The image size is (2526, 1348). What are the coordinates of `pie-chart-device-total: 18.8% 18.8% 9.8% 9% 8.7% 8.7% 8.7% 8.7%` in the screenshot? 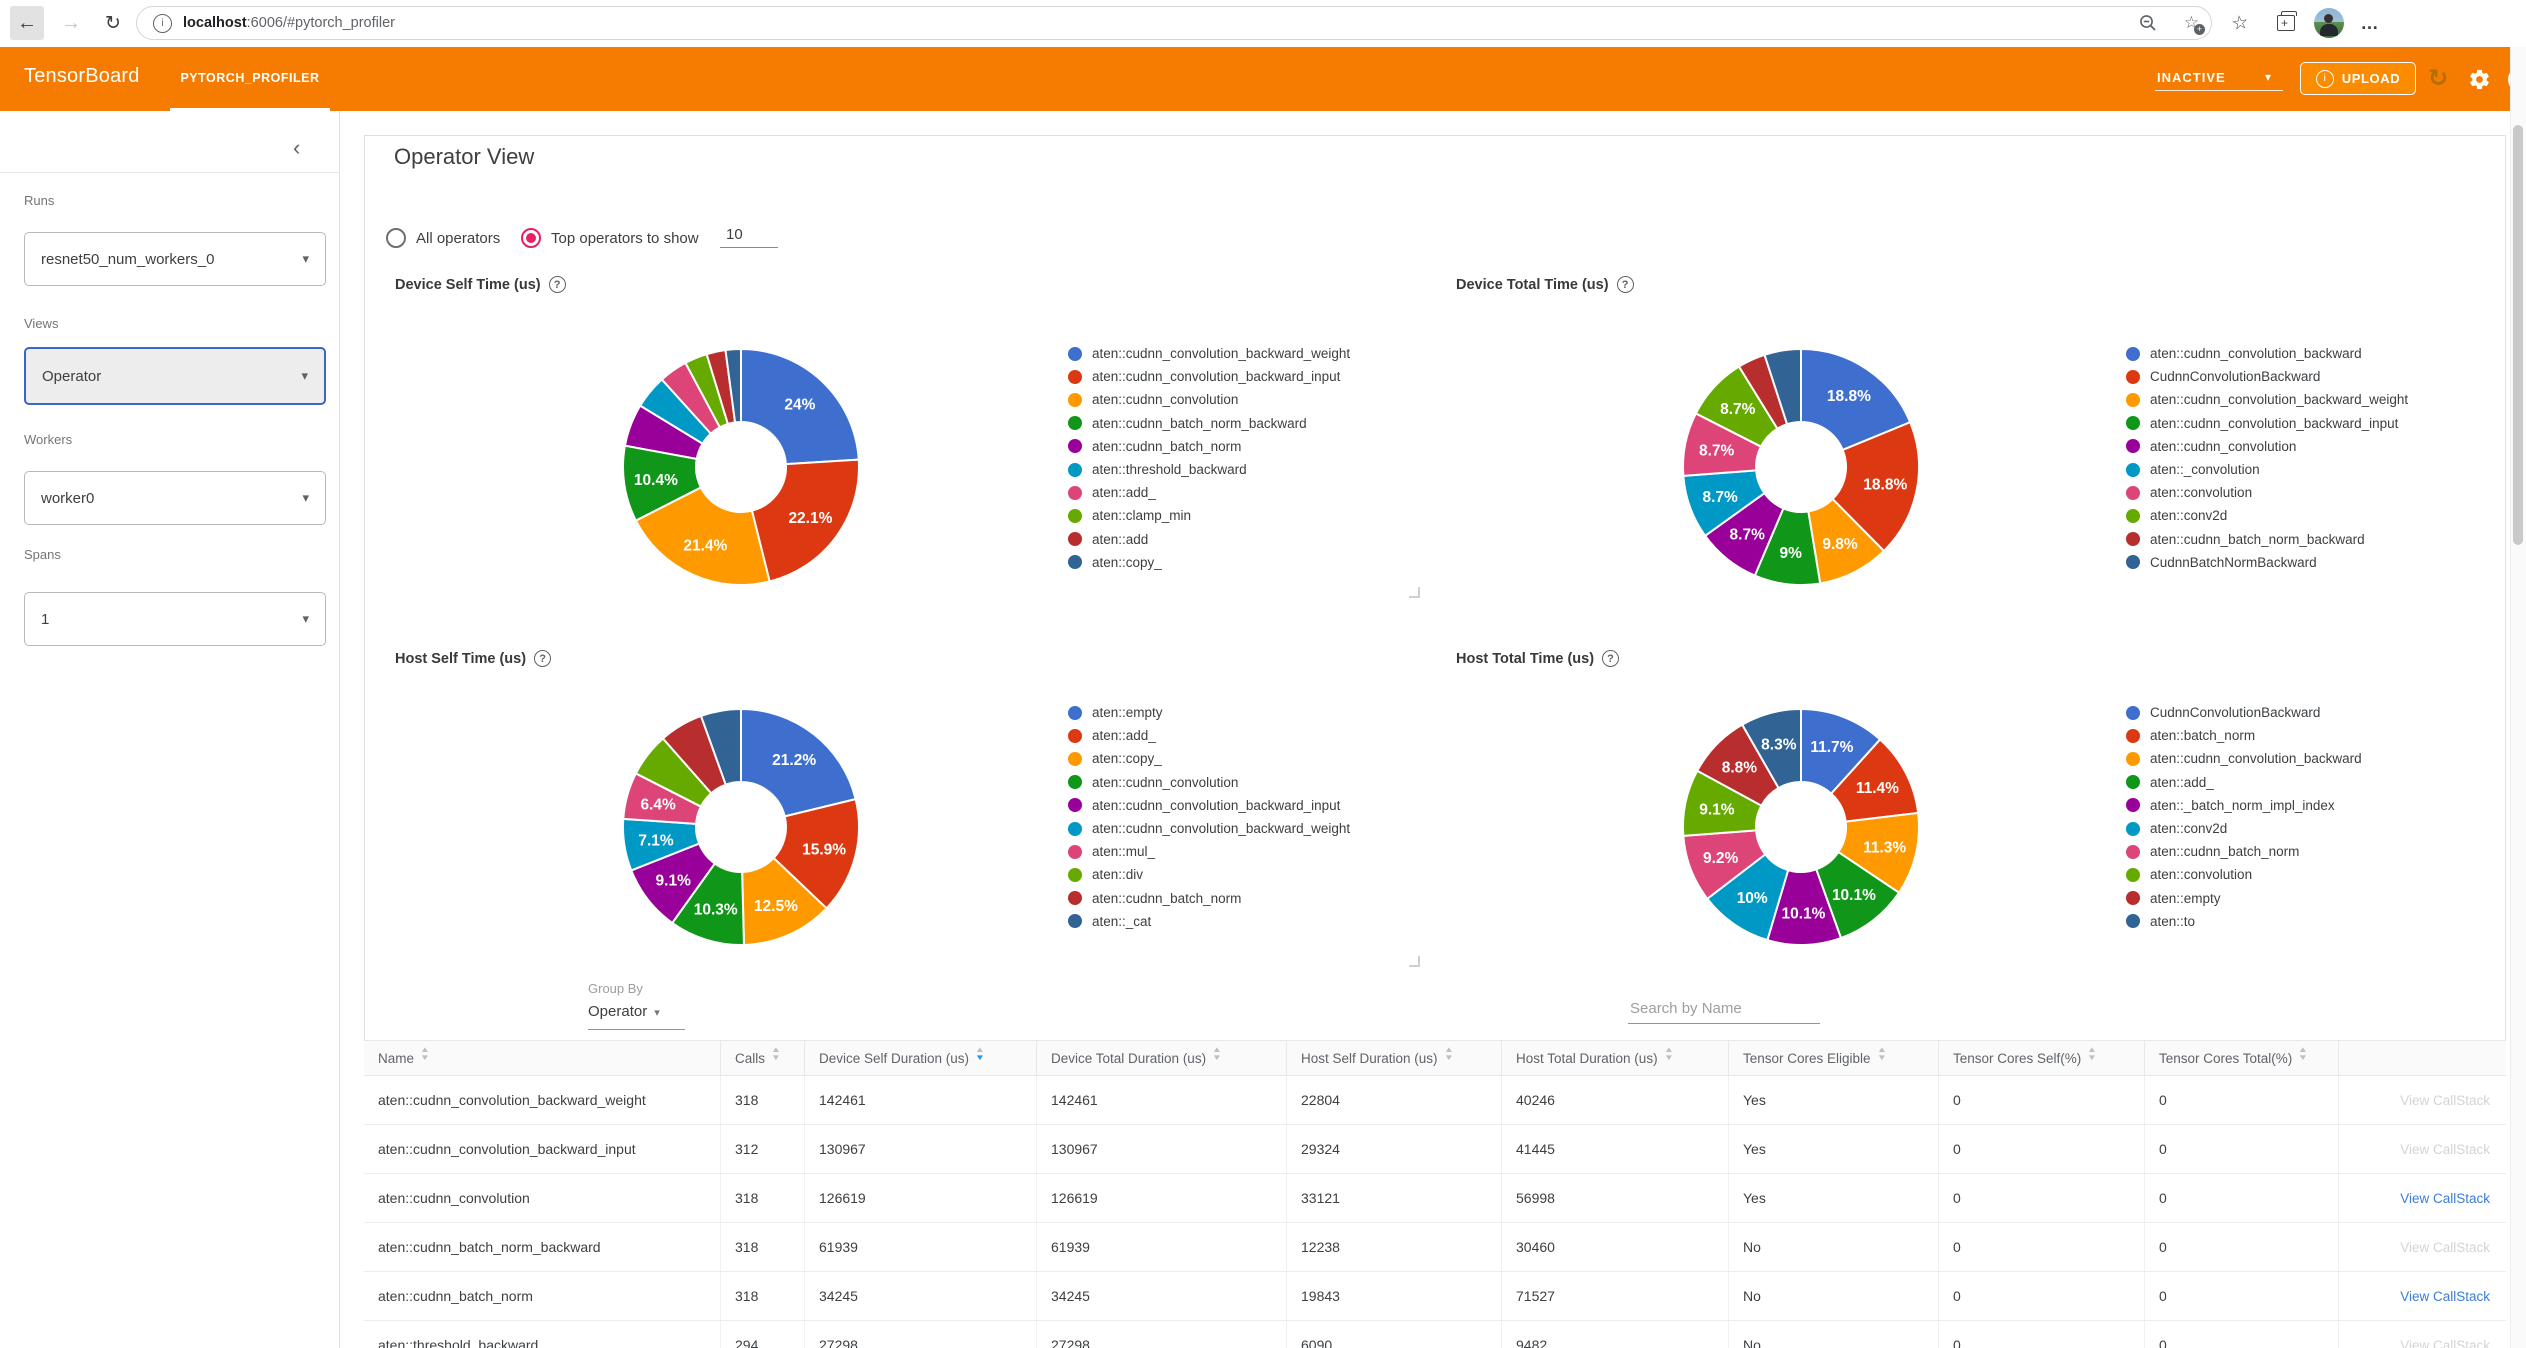 It's located at (1801, 467).